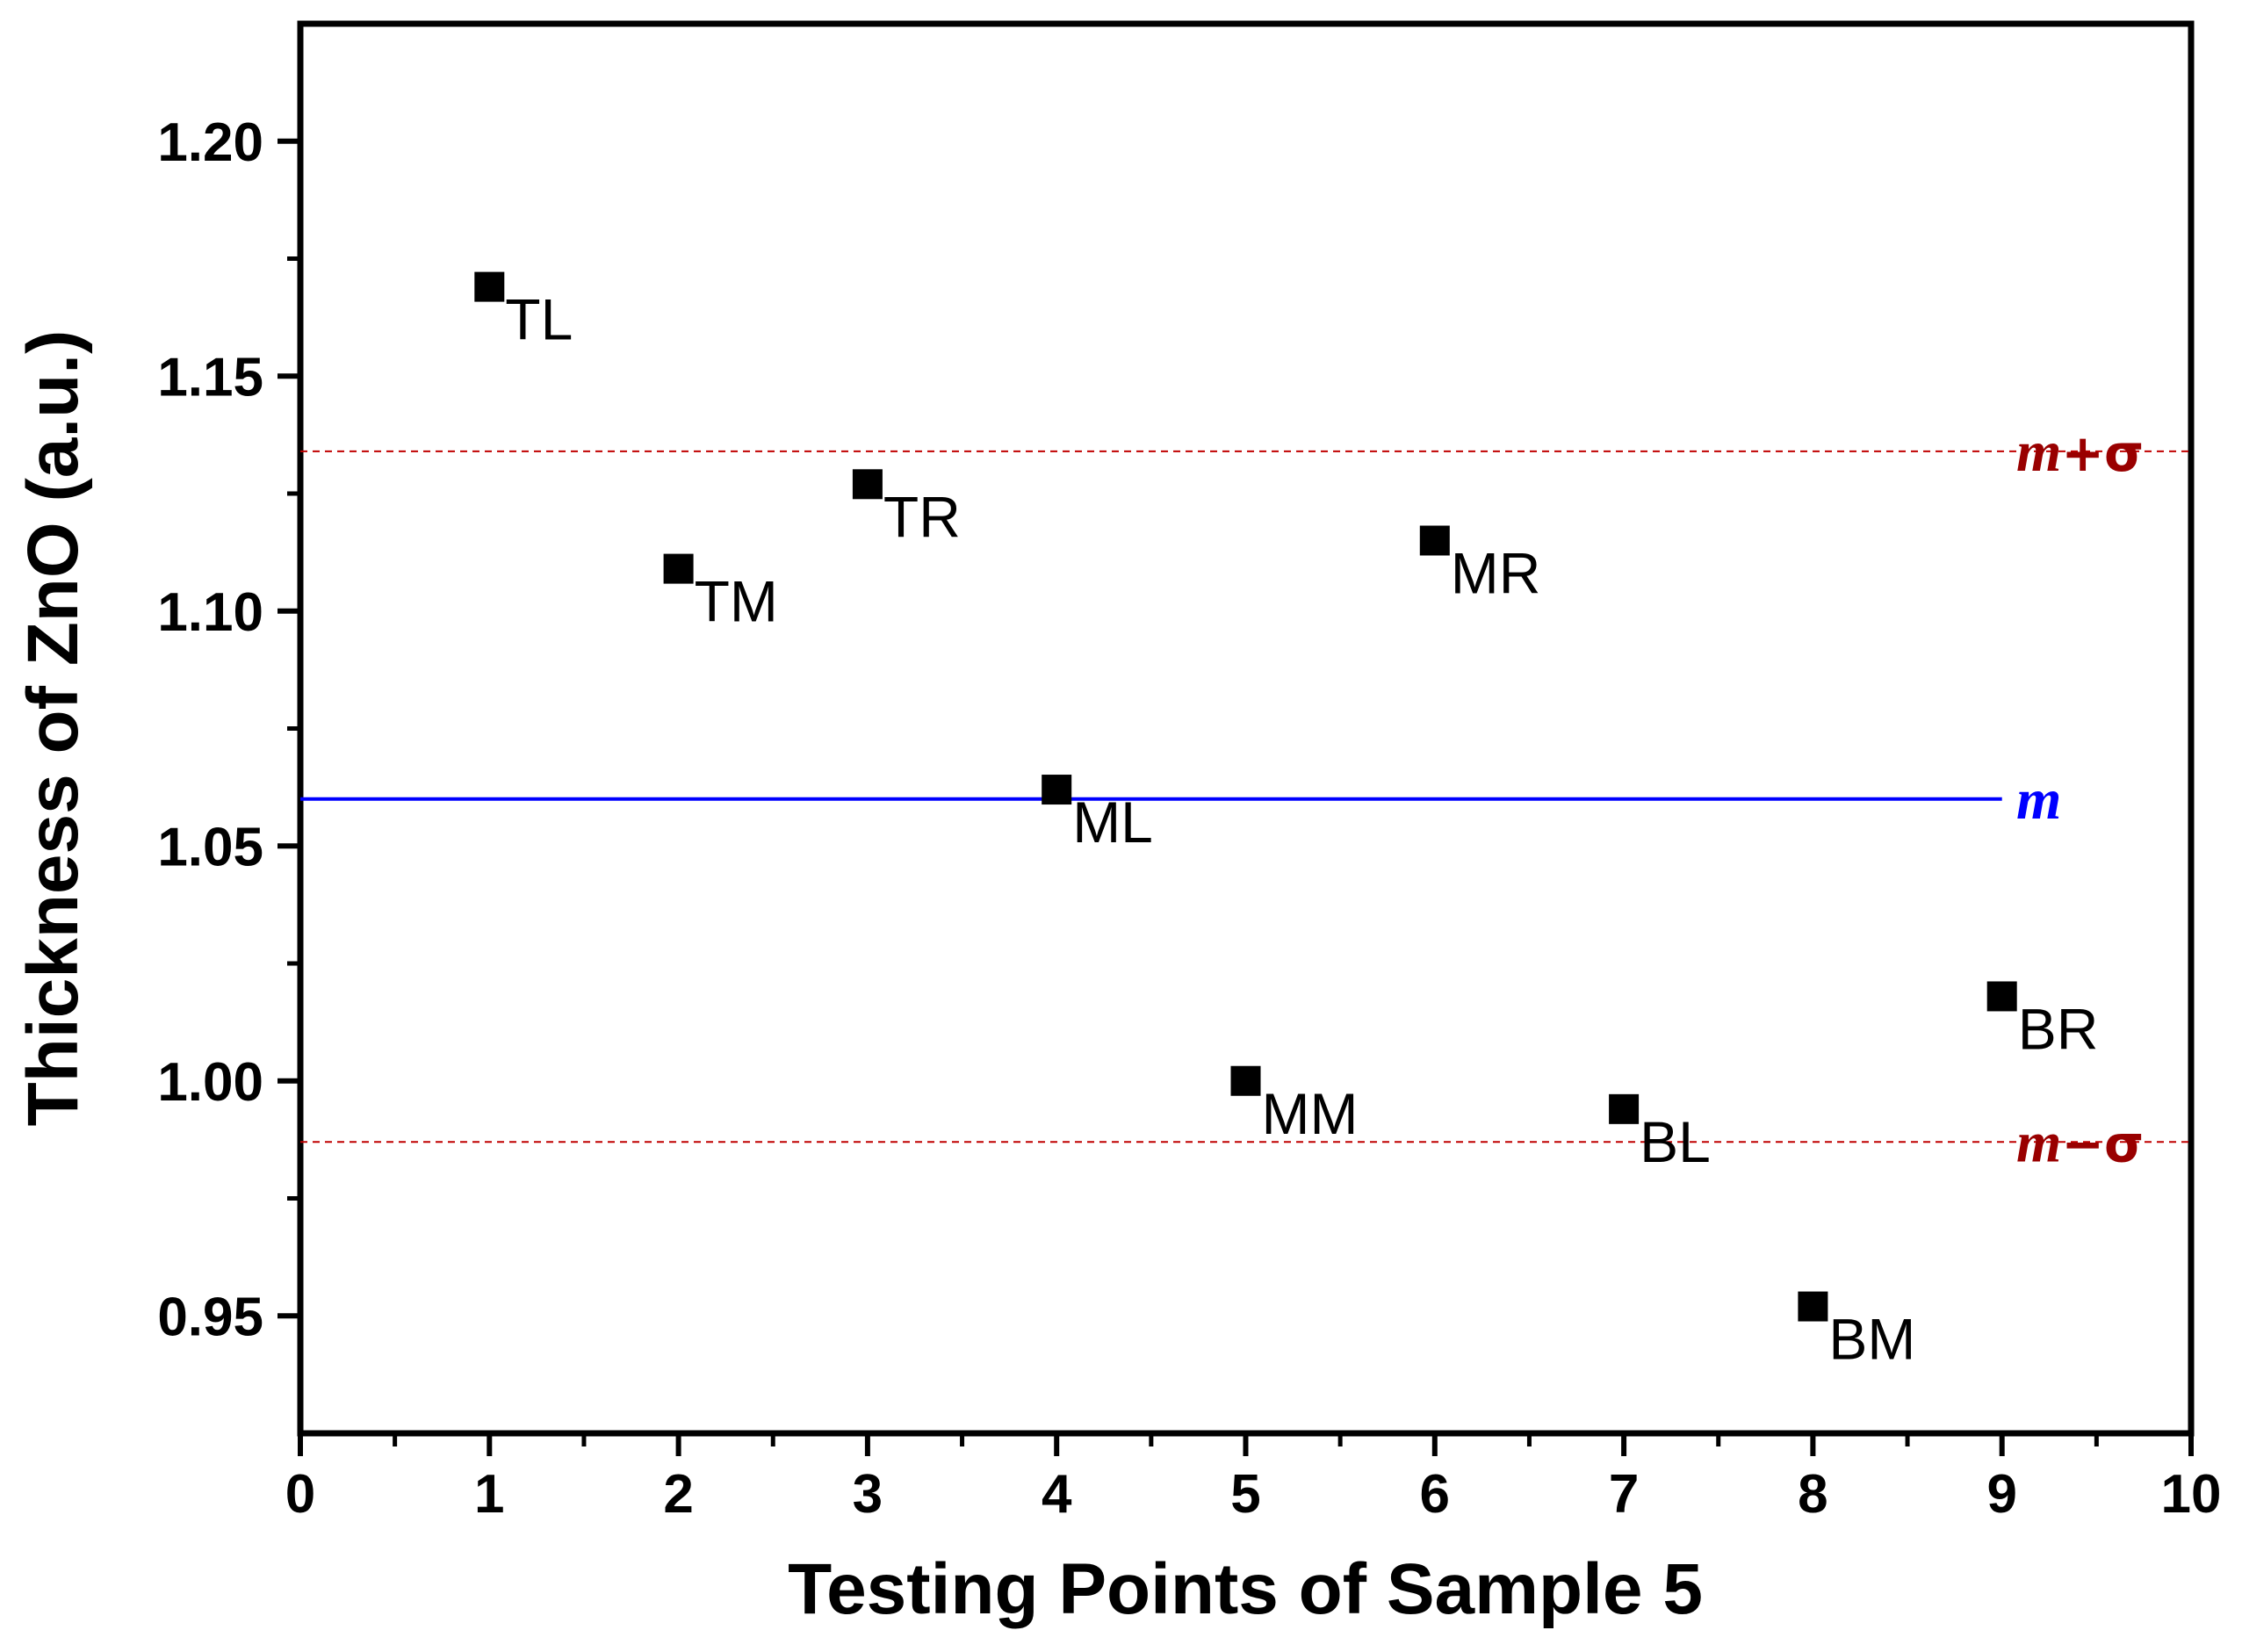 This screenshot has height=1652, width=2242. Describe the element at coordinates (210, 1317) in the screenshot. I see `y-tick-label: 0.95` at that location.